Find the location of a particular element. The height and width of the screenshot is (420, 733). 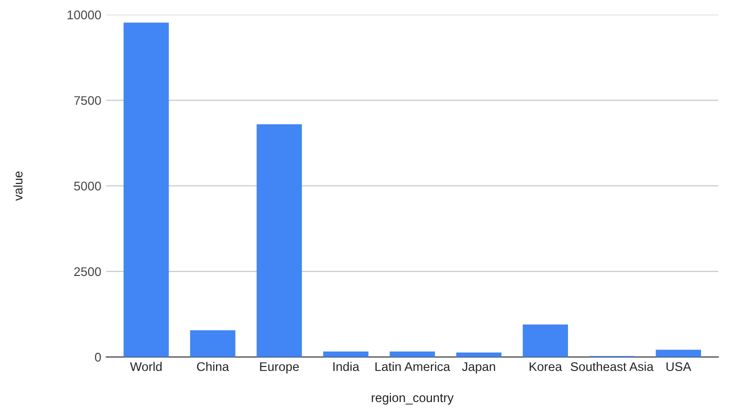

y-axis-title: value is located at coordinates (18, 186).